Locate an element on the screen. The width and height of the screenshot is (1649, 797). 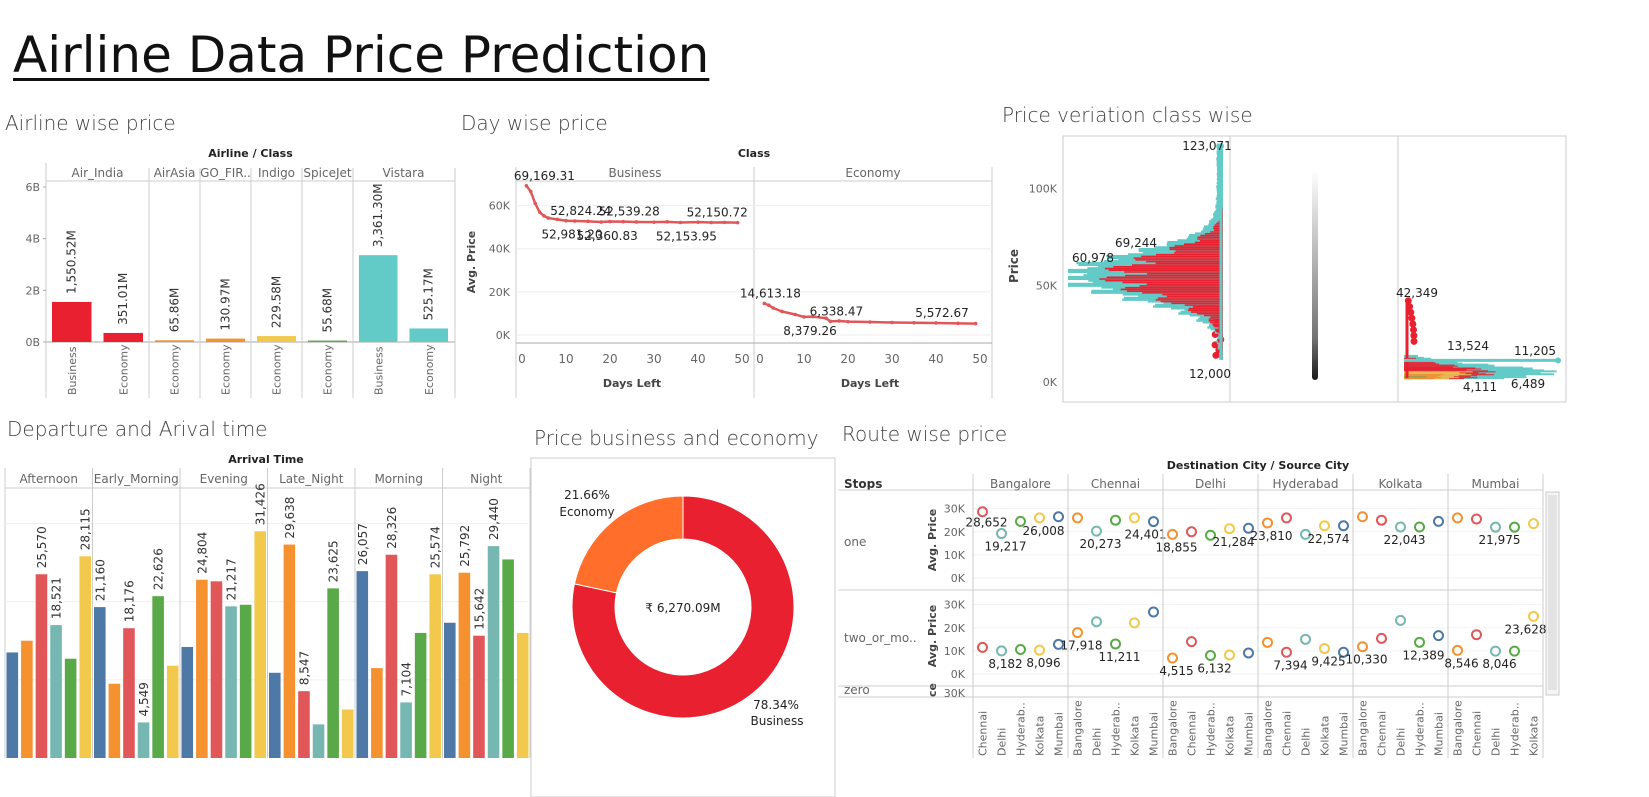
pie-slice-name: Economy is located at coordinates (586, 512).